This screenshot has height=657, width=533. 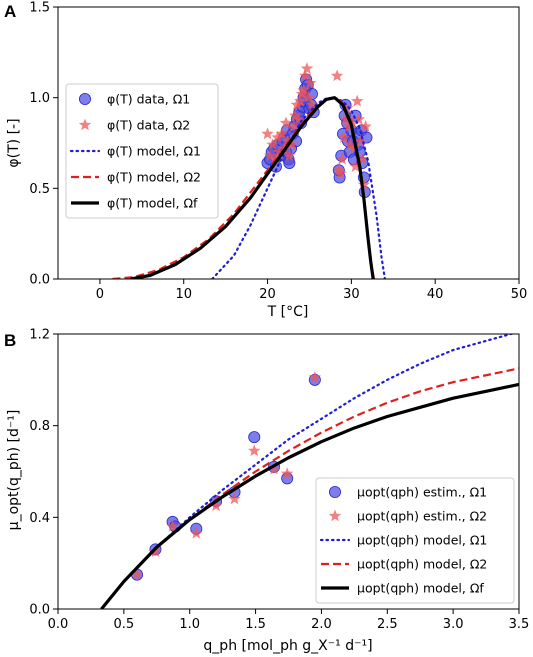 What do you see at coordinates (267, 294) in the screenshot?
I see `x-tick-label: 20` at bounding box center [267, 294].